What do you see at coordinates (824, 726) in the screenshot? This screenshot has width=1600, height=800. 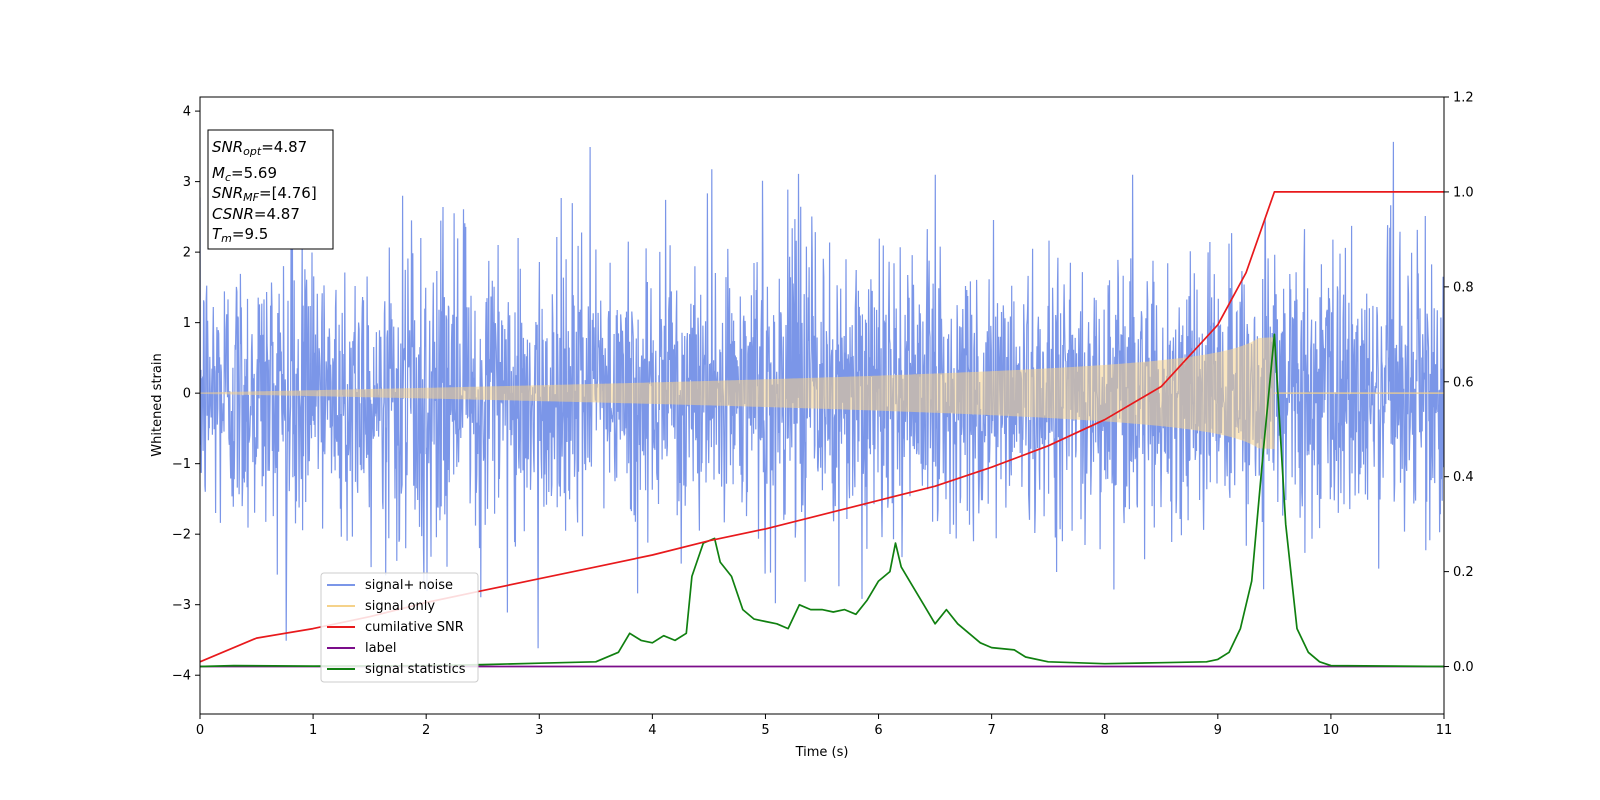 I see `x-axis: 0 1 2 3 4 5 6 7 8 9 10 11` at bounding box center [824, 726].